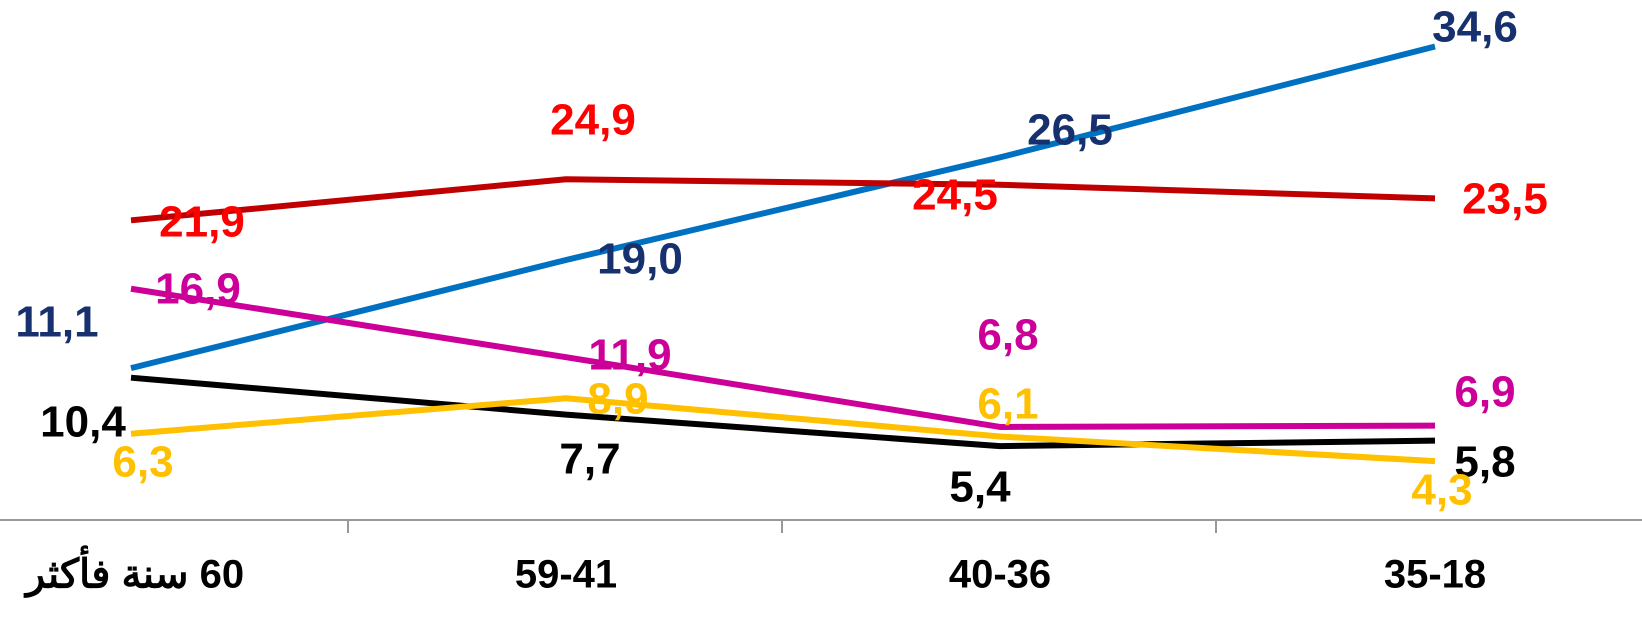 Image resolution: width=1642 pixels, height=625 pixels. Describe the element at coordinates (1000, 575) in the screenshot. I see `x-tick-label: 40-36` at that location.